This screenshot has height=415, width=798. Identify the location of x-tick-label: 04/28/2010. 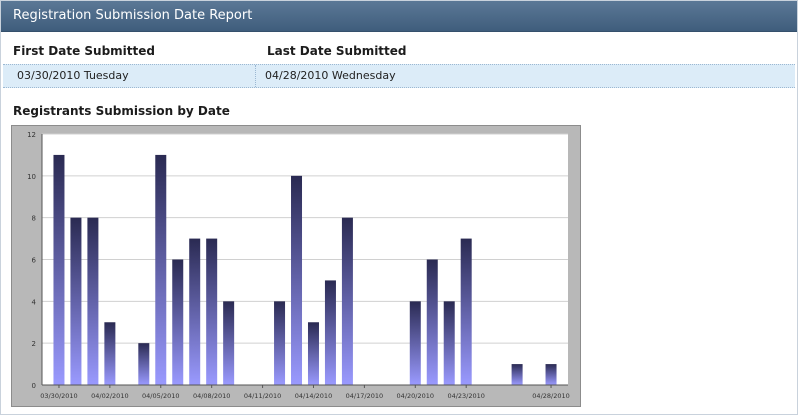
(550, 396).